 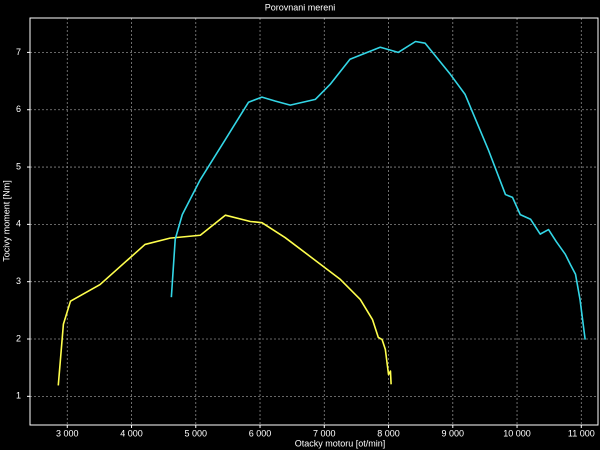 I want to click on y-tick-label: 4, so click(x=18, y=224).